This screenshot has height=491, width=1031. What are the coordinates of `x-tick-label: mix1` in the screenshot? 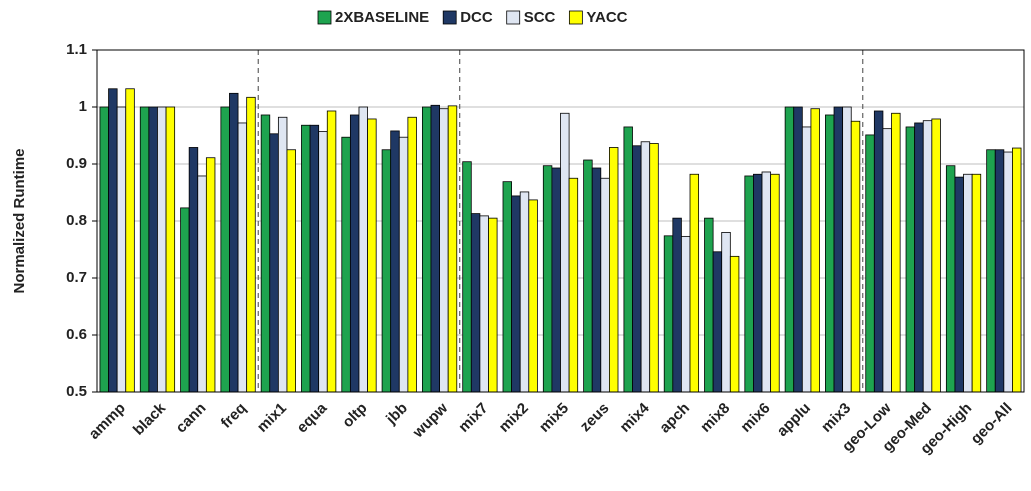 It's located at (272, 418).